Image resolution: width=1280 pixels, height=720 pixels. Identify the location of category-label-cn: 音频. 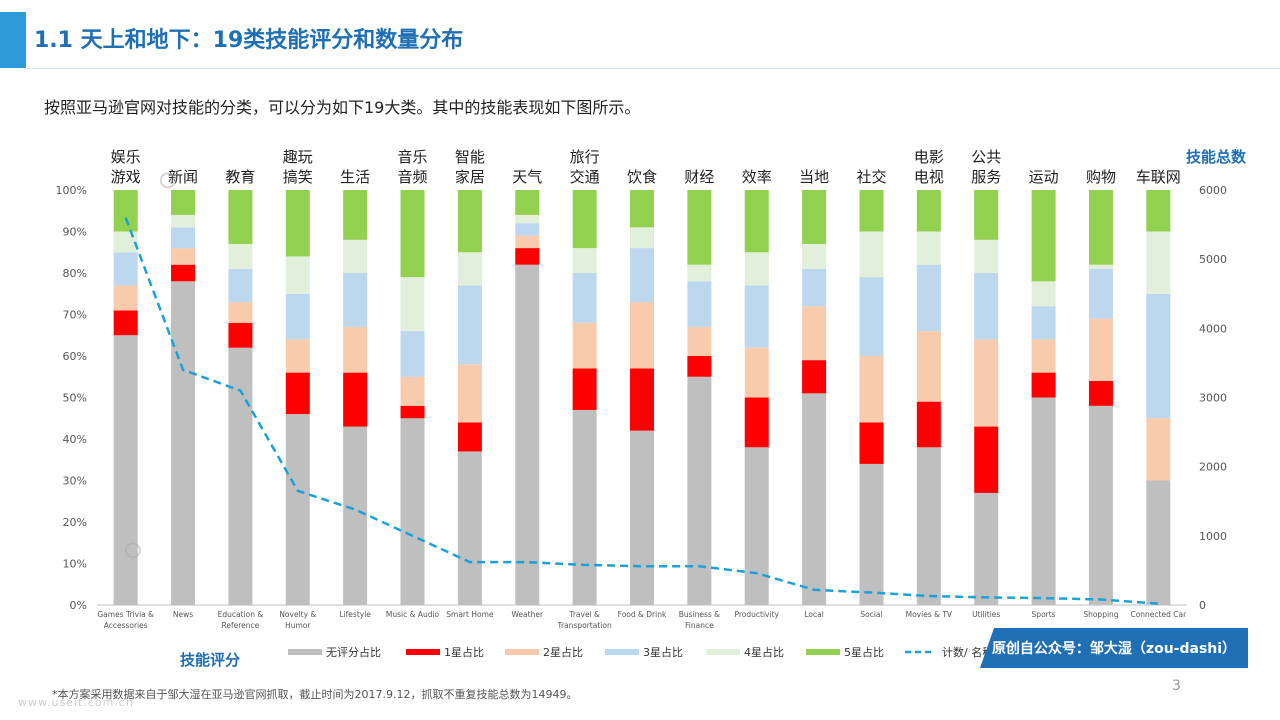
(413, 177).